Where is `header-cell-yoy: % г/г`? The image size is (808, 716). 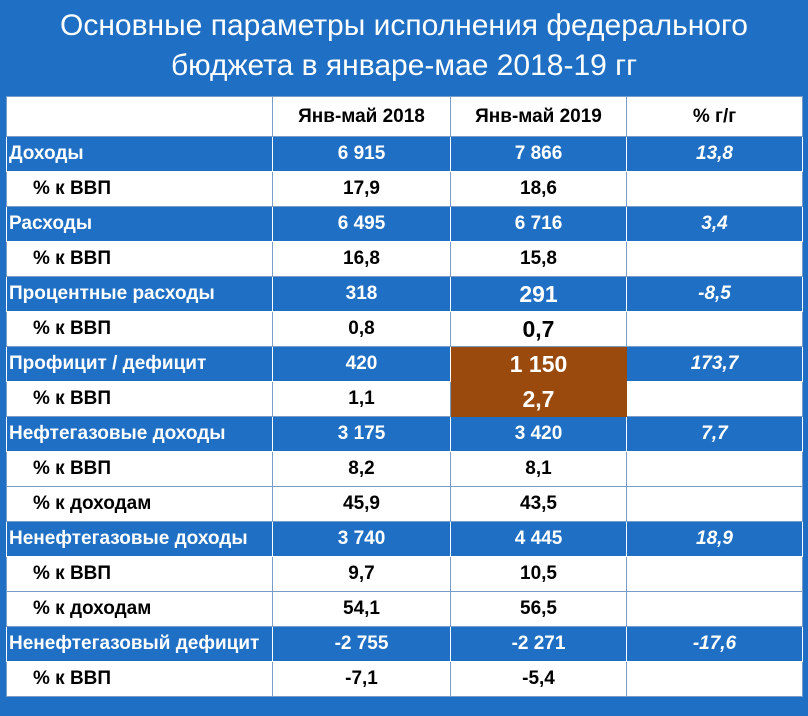
header-cell-yoy: % г/г is located at coordinates (714, 116).